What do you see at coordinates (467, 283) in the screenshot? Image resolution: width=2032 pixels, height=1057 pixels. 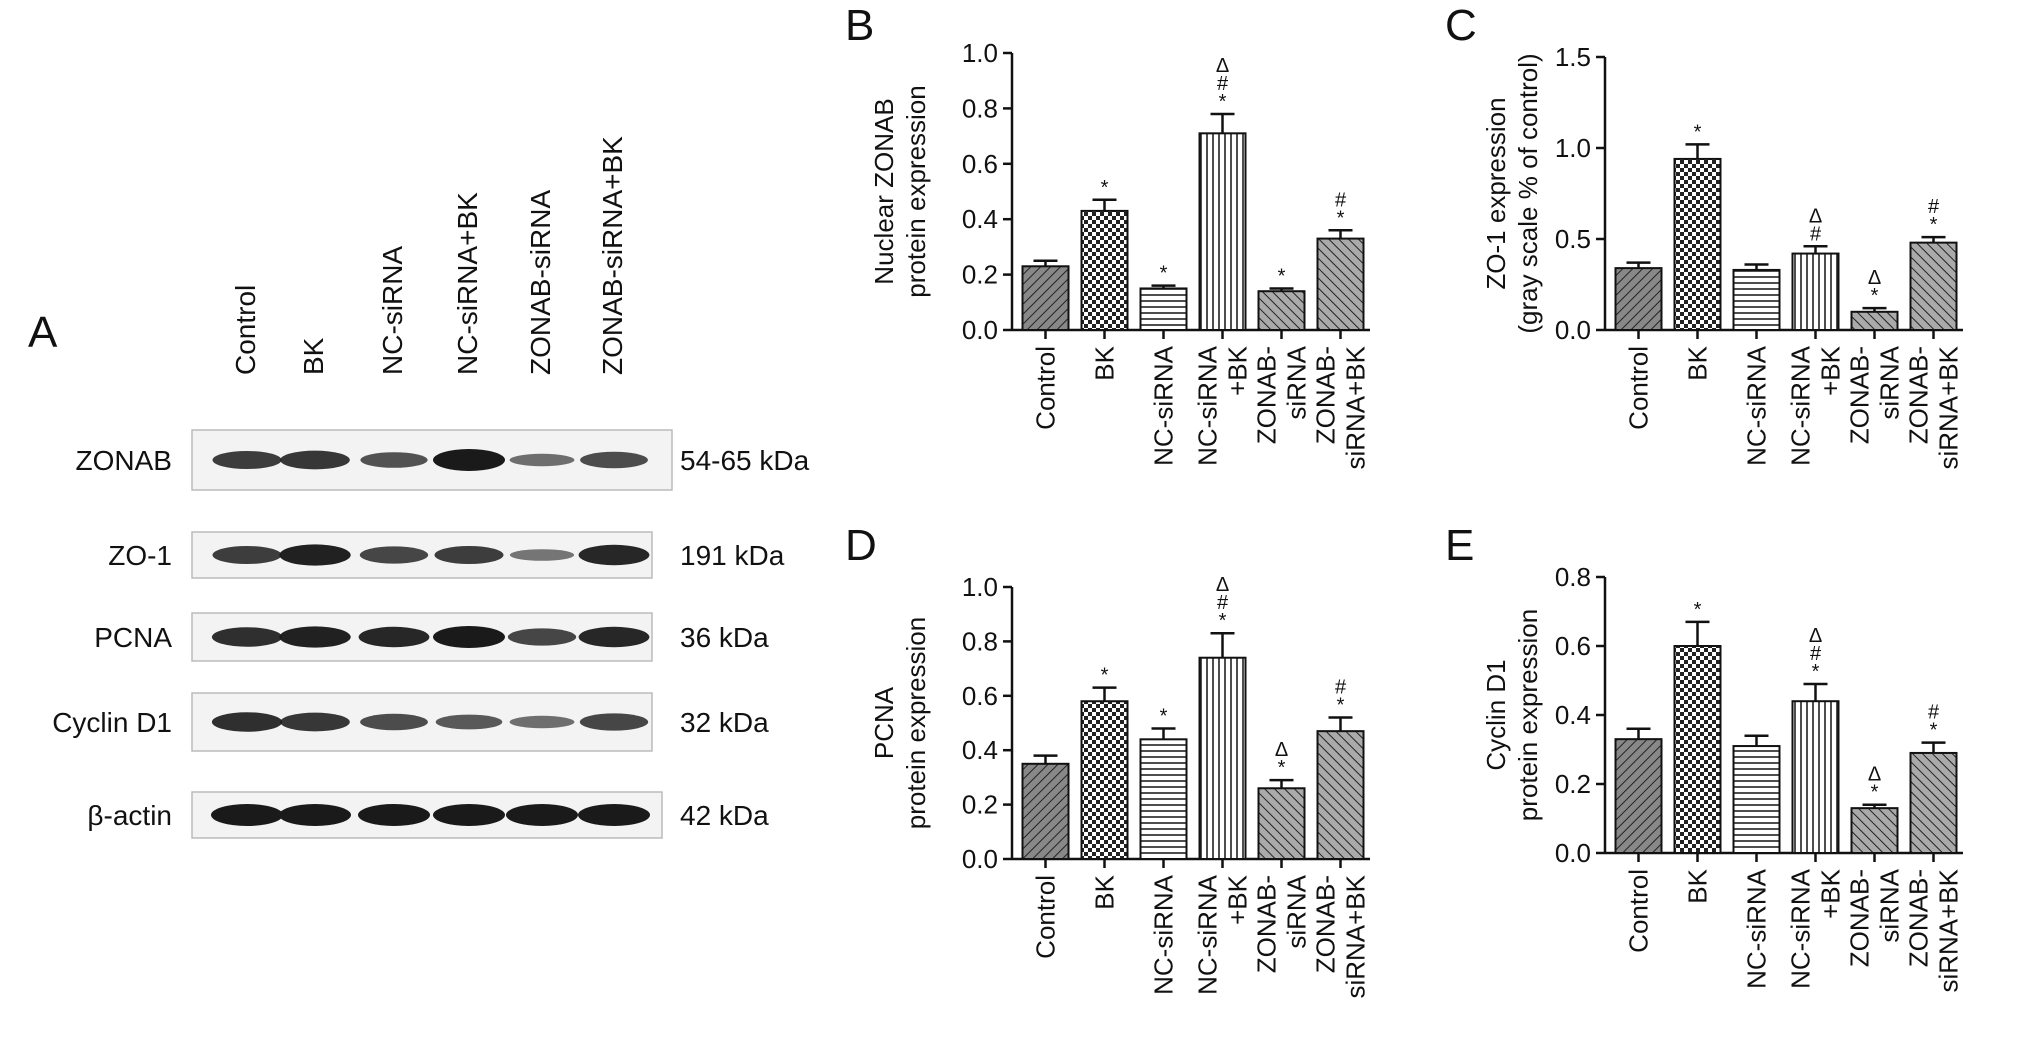 I see `lane-label-nc-sirna-bk: NC-siRNA+BK` at bounding box center [467, 283].